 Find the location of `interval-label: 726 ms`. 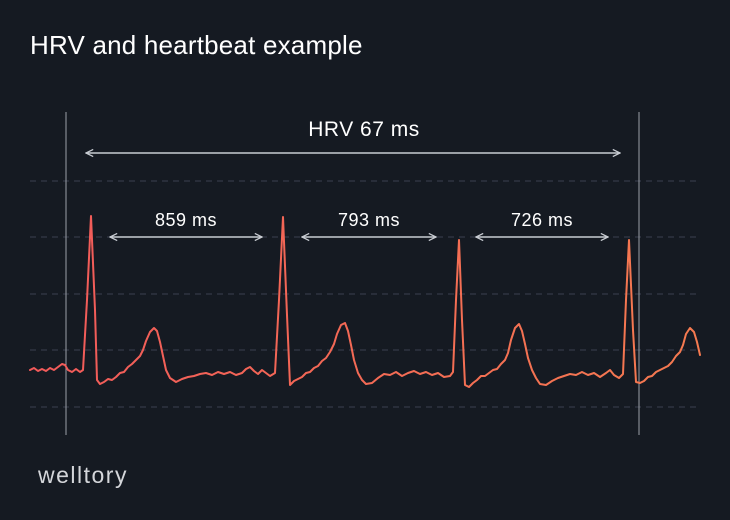

interval-label: 726 ms is located at coordinates (542, 220).